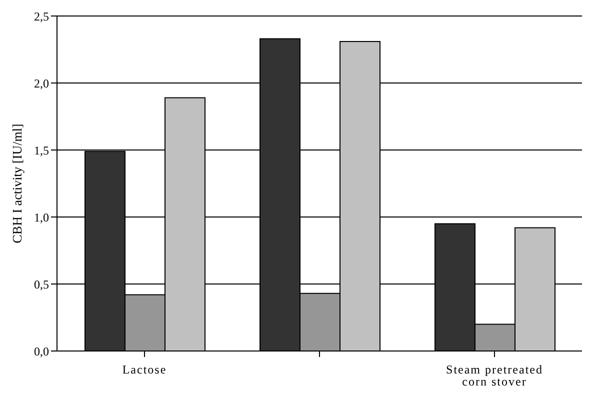 The image size is (592, 419). What do you see at coordinates (494, 375) in the screenshot?
I see `x-tick-label: Steam pretreated corn stover` at bounding box center [494, 375].